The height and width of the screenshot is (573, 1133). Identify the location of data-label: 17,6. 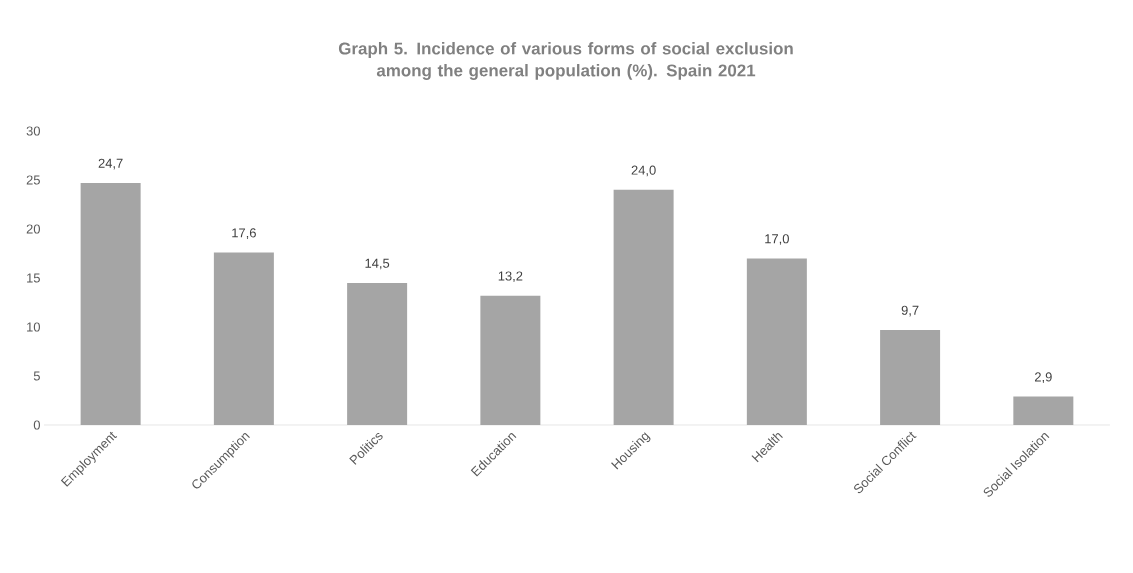
(244, 233).